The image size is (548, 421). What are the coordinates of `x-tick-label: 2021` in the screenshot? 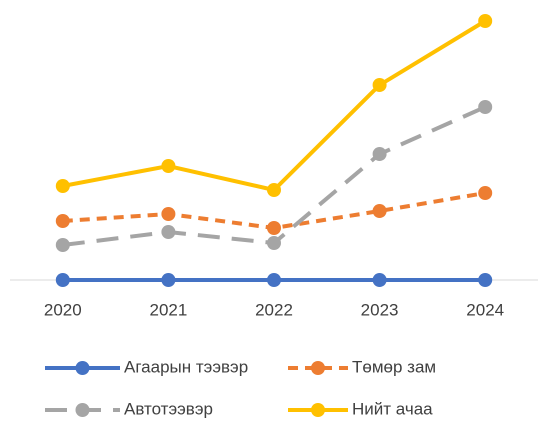 It's located at (168, 309).